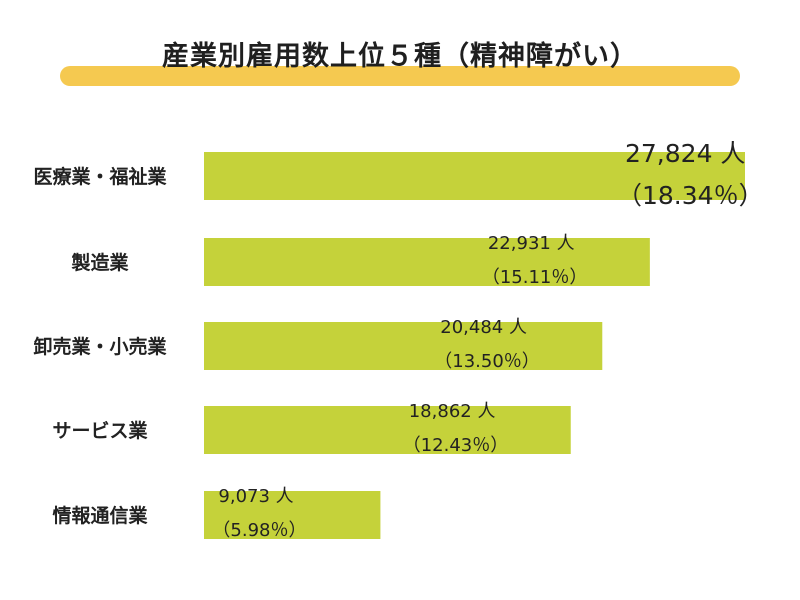 Image resolution: width=800 pixels, height=600 pixels. What do you see at coordinates (99, 262) in the screenshot?
I see `category-label-1: 製造業` at bounding box center [99, 262].